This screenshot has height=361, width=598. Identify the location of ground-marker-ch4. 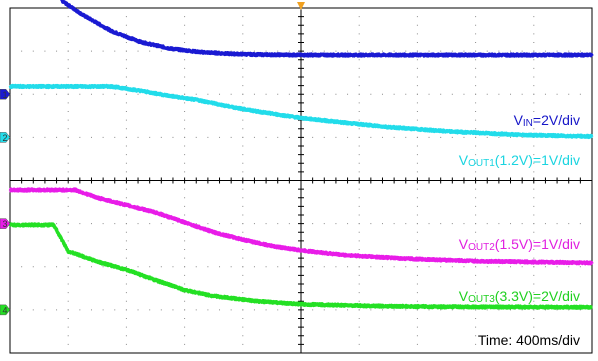
(5, 310).